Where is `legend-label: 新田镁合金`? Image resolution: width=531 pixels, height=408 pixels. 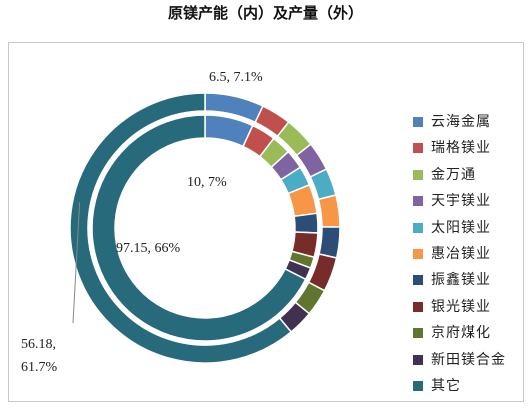 legend-label: 新田镁合金 is located at coordinates (468, 359).